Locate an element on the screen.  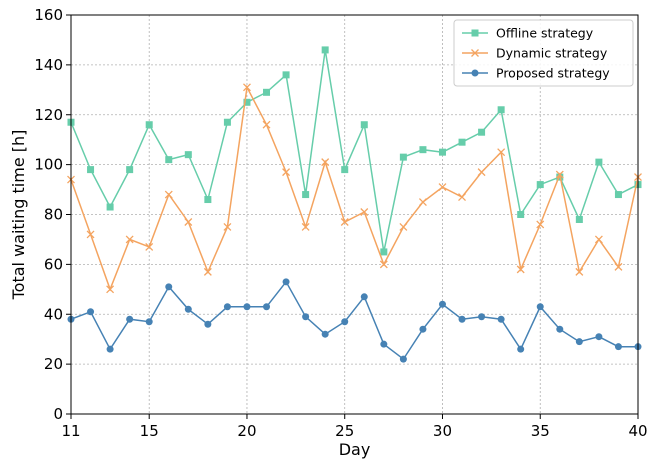
x-tick-label: 35 is located at coordinates (540, 431).